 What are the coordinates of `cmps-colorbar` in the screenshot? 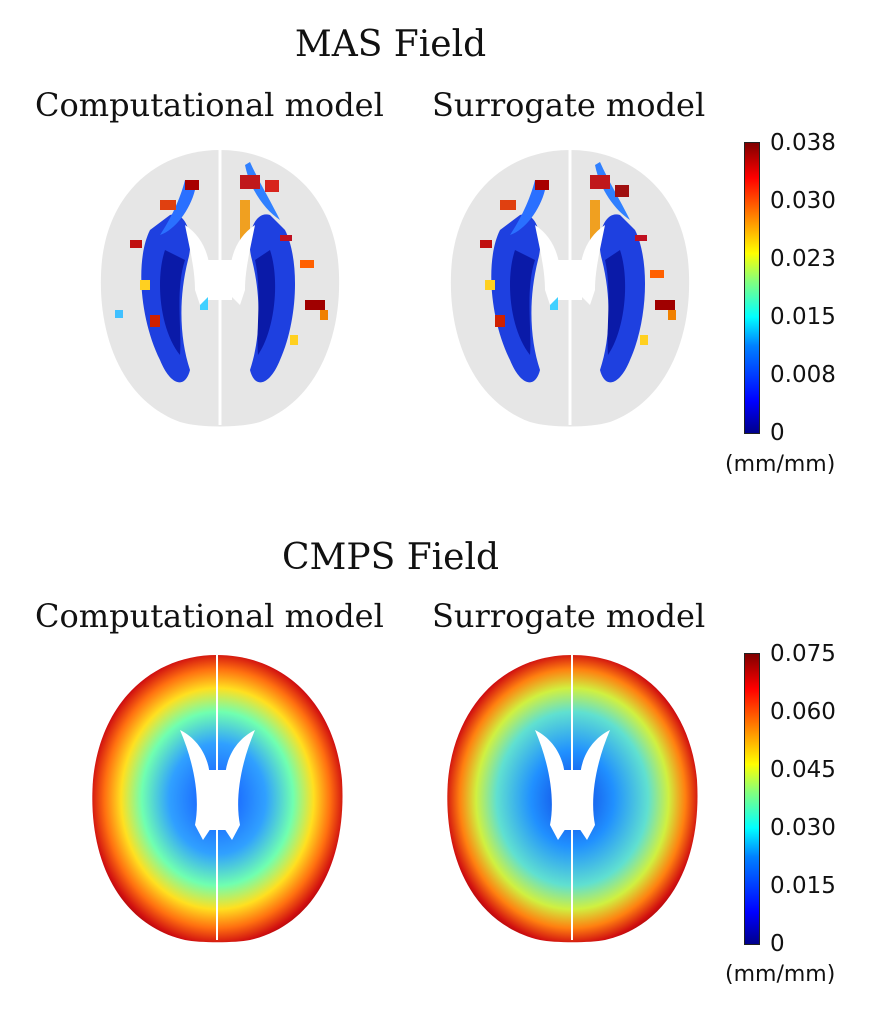 It's located at (752, 799).